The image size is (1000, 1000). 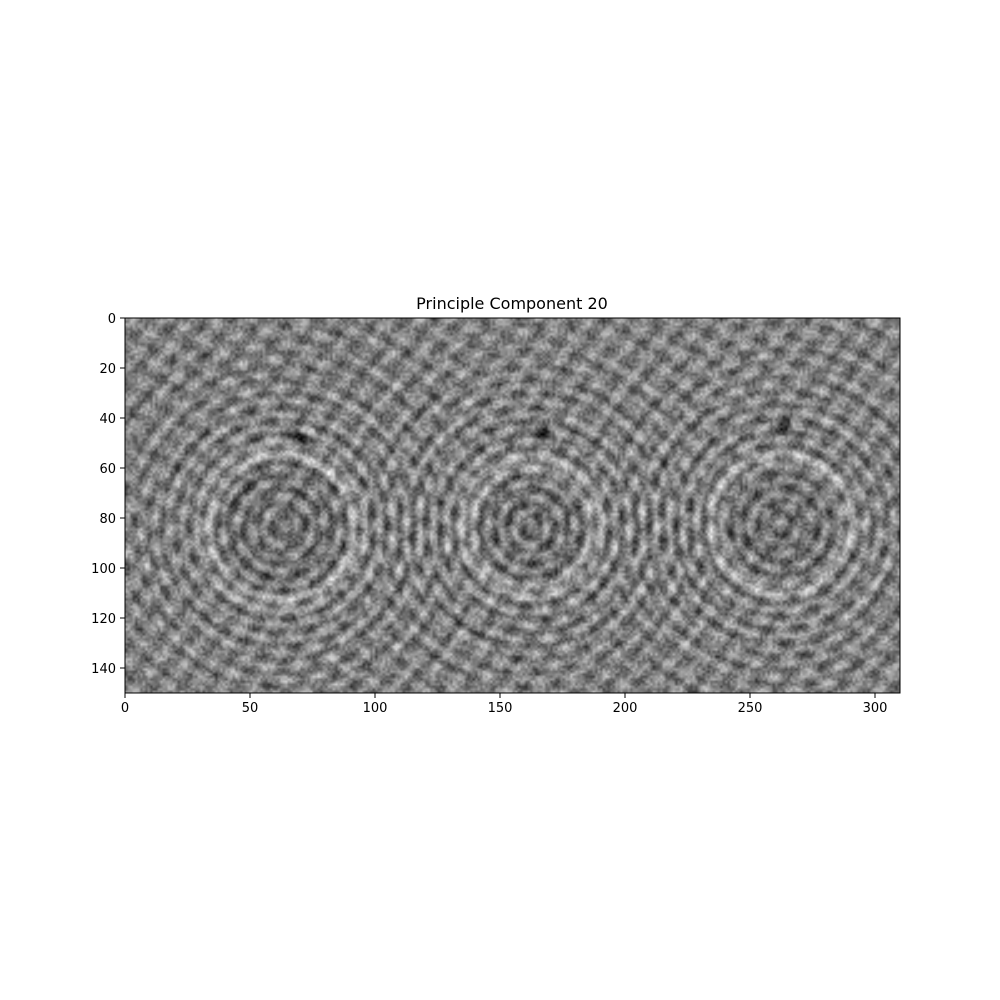 What do you see at coordinates (107, 519) in the screenshot?
I see `y-tick-label: 80` at bounding box center [107, 519].